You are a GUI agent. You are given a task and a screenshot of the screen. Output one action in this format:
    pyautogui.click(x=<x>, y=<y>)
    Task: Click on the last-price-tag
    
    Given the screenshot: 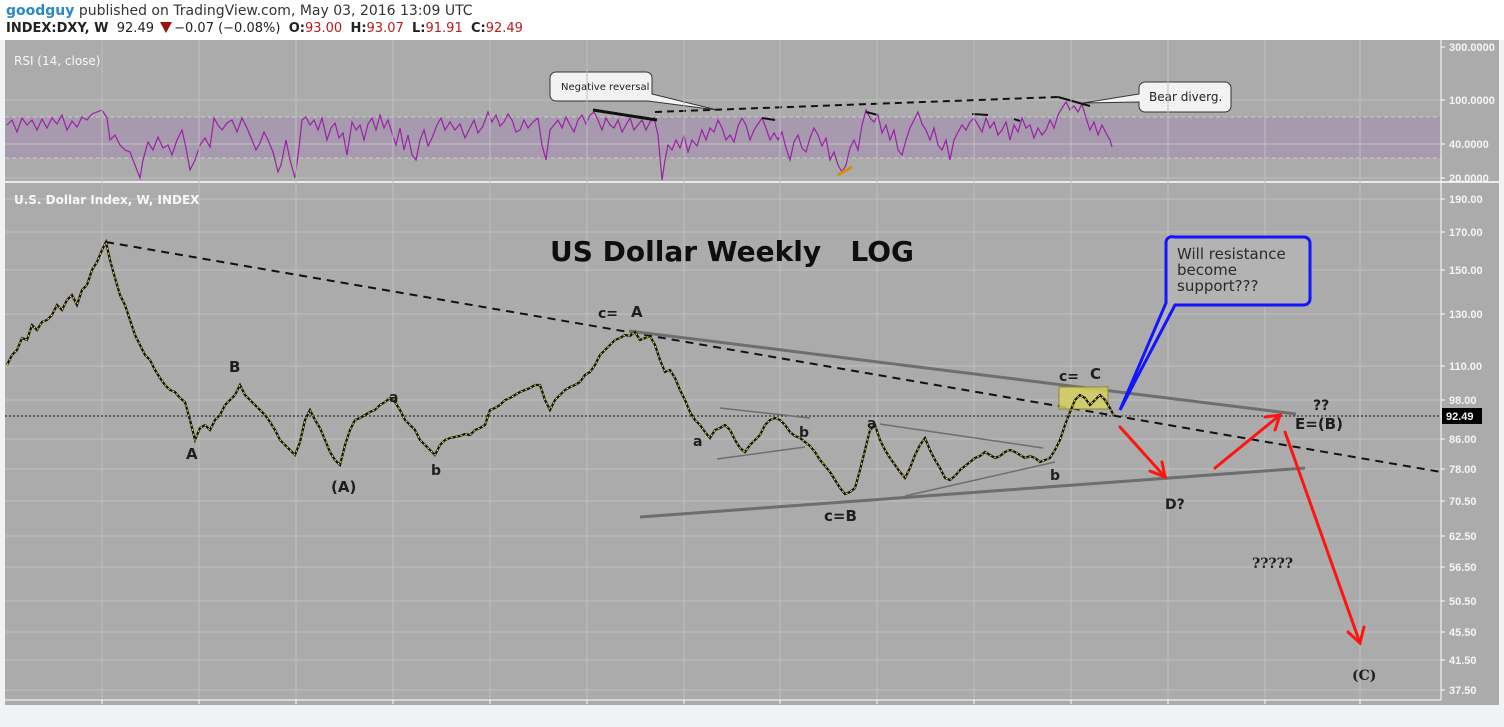 What is the action you would take?
    pyautogui.click(x=1462, y=416)
    